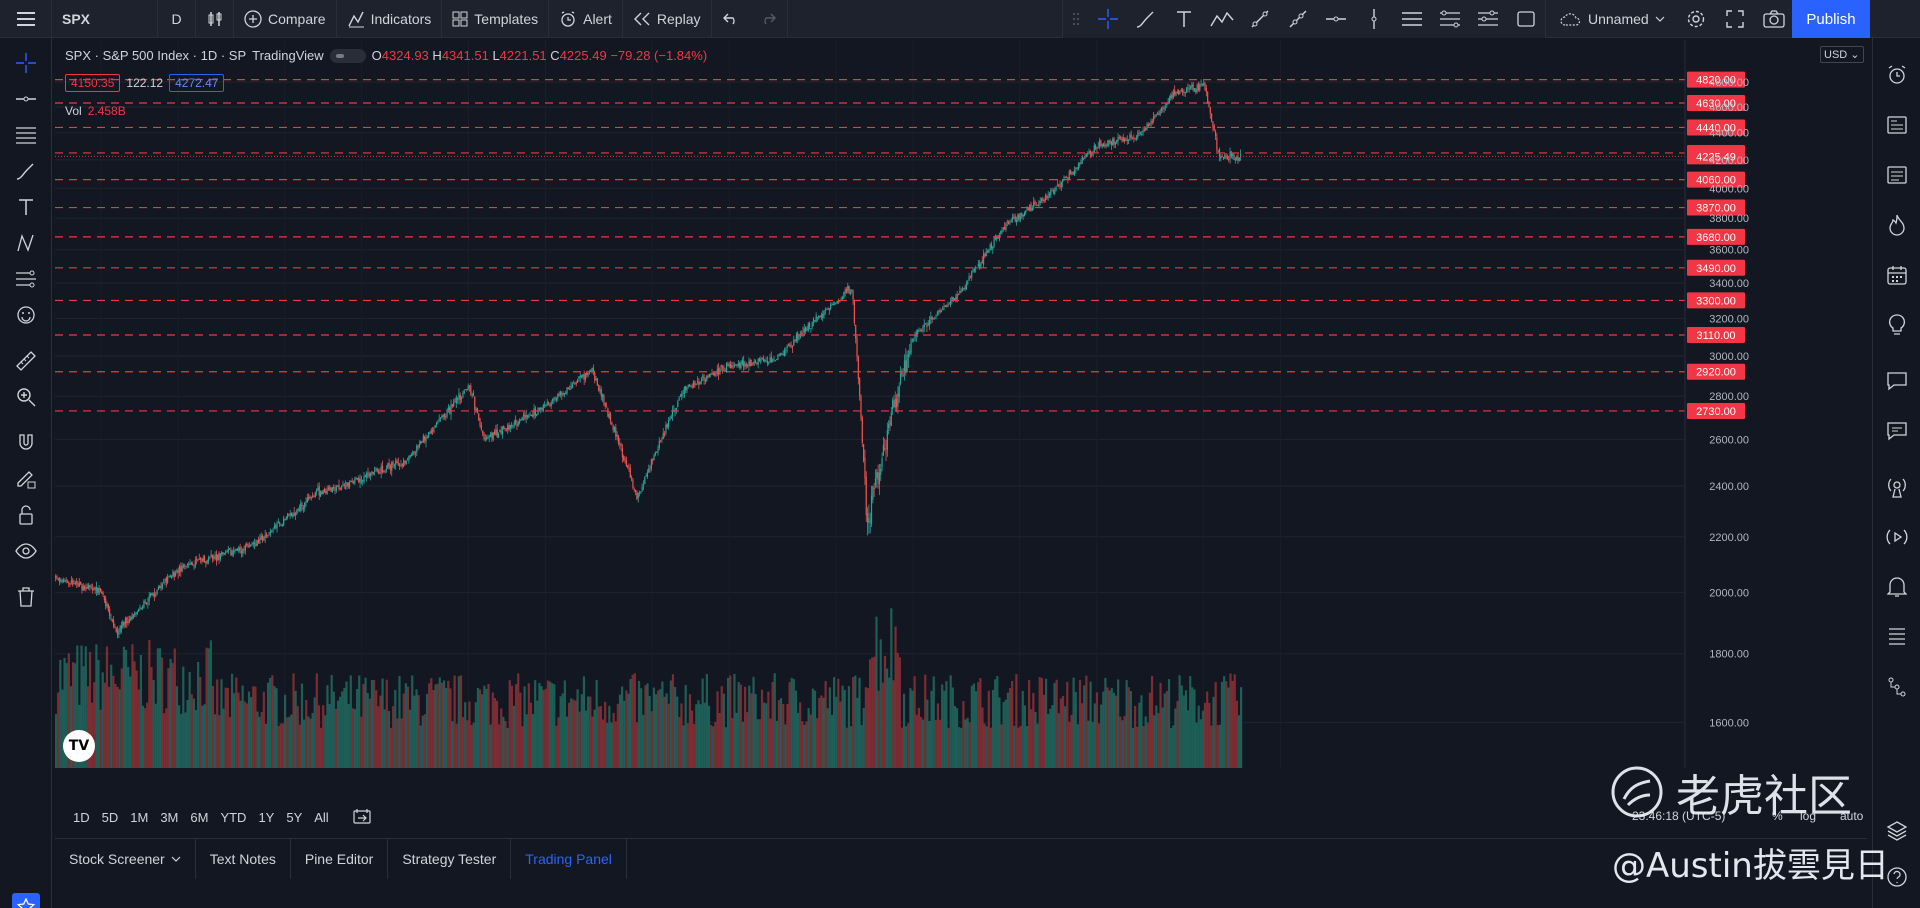 This screenshot has height=908, width=1920. I want to click on percent-scale-toggle: %, so click(1777, 816).